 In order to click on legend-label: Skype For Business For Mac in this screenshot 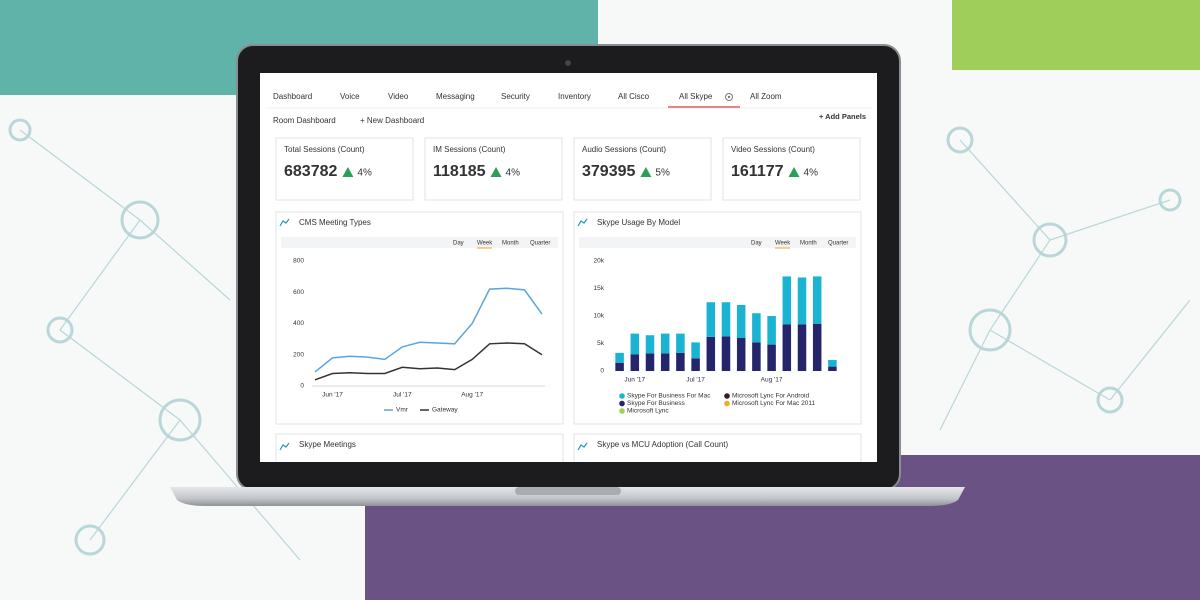, I will do `click(669, 396)`.